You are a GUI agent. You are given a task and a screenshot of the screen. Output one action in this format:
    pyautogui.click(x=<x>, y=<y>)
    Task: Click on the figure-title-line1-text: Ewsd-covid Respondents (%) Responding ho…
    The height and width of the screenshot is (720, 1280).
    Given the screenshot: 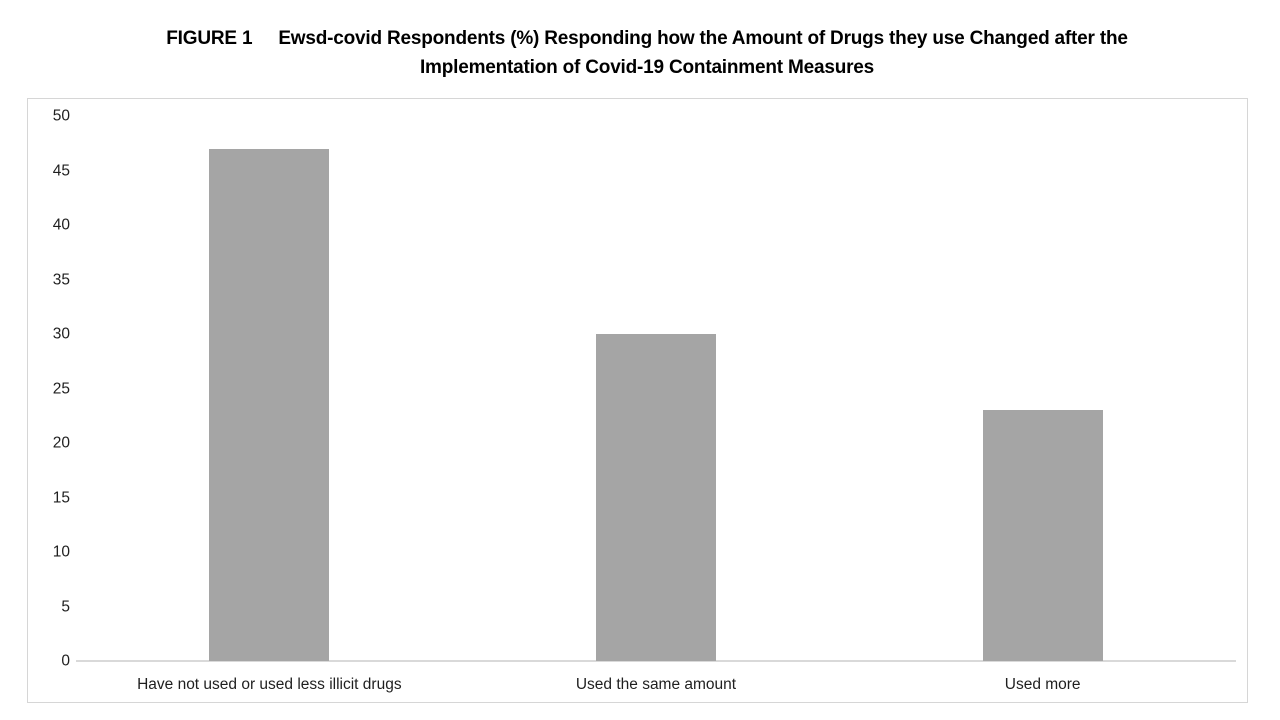 What is the action you would take?
    pyautogui.click(x=703, y=38)
    